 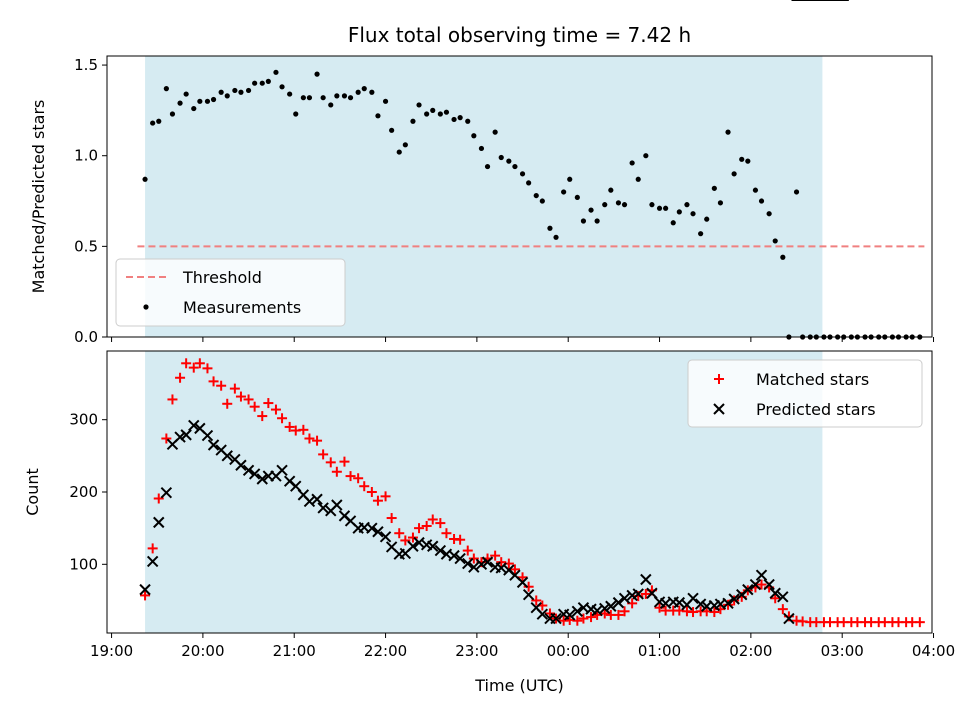 What do you see at coordinates (518, 685) in the screenshot?
I see `x-axis-label: Time (UTC)` at bounding box center [518, 685].